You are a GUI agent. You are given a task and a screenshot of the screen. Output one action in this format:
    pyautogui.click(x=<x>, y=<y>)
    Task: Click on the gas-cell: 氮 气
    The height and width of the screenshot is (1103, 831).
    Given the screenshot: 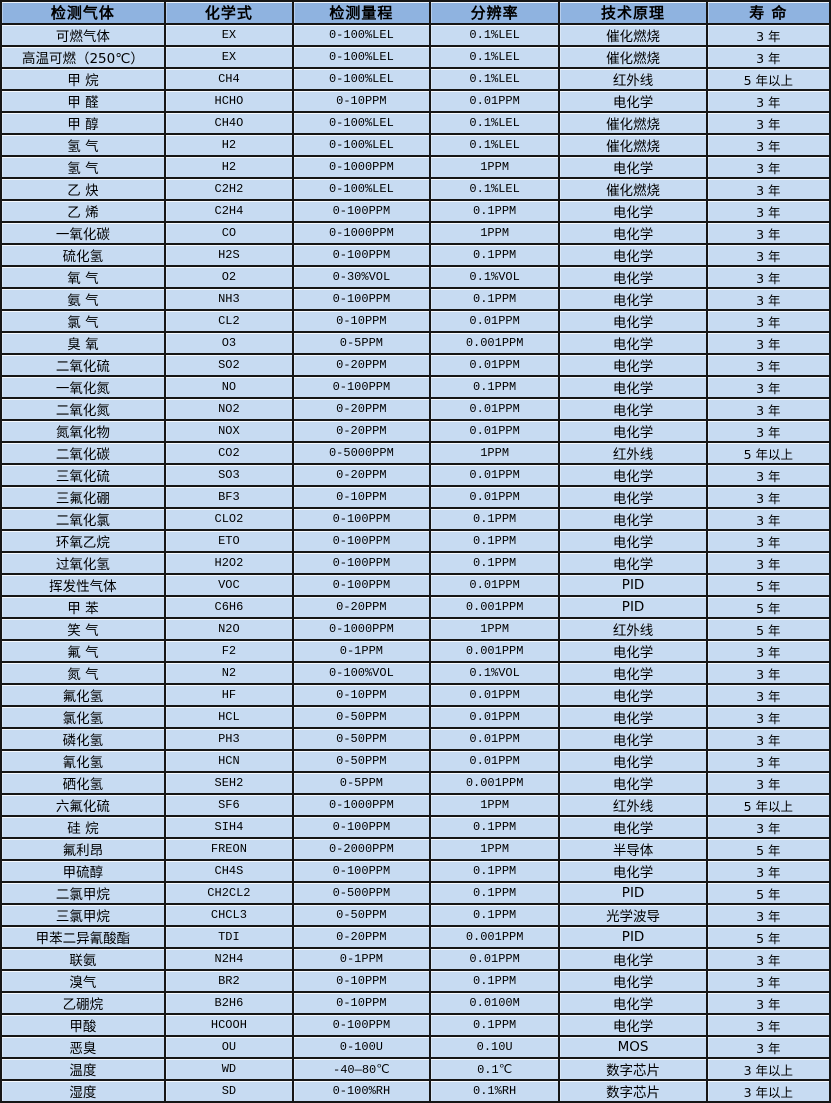 What is the action you would take?
    pyautogui.click(x=83, y=673)
    